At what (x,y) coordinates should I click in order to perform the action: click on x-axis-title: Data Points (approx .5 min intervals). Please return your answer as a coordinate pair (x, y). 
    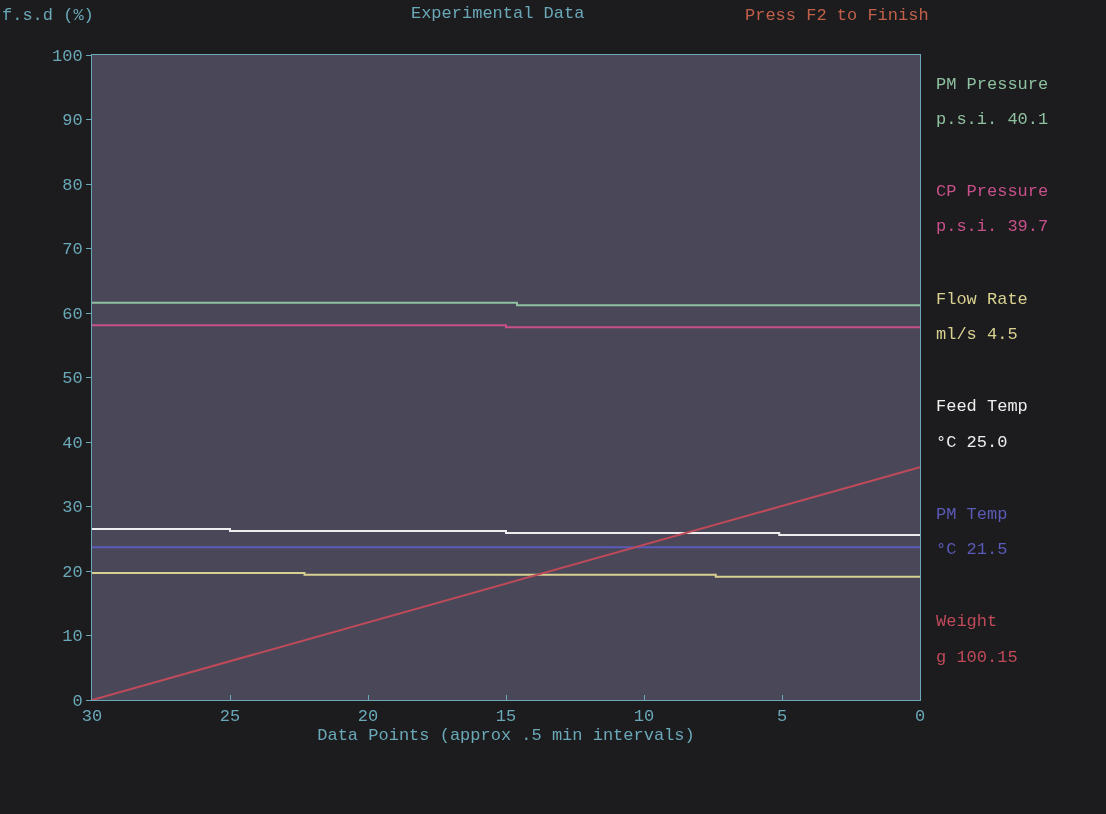
    Looking at the image, I should click on (506, 736).